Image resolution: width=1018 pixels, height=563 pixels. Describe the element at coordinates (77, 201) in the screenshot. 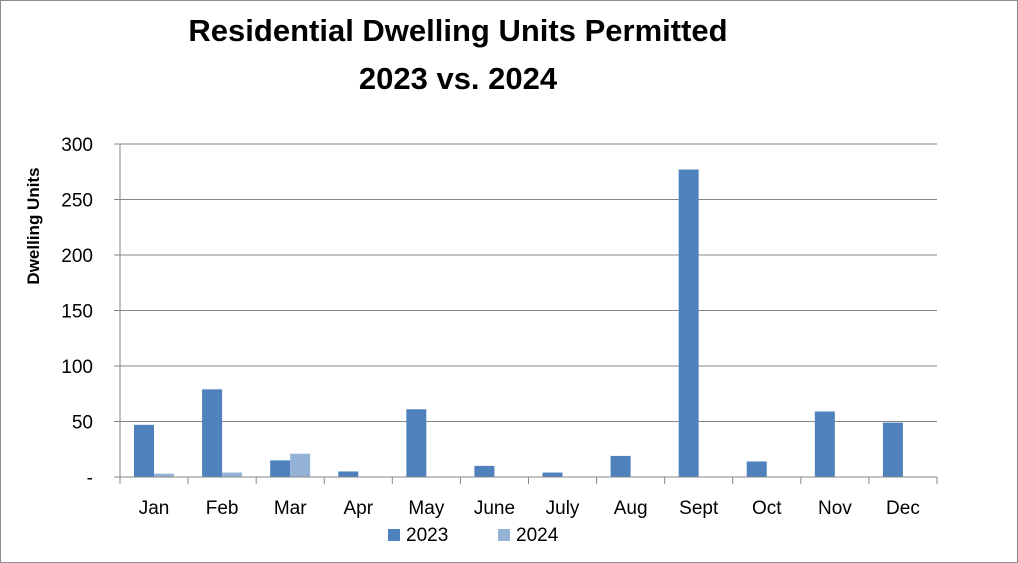

I see `y-tick-label: 250` at that location.